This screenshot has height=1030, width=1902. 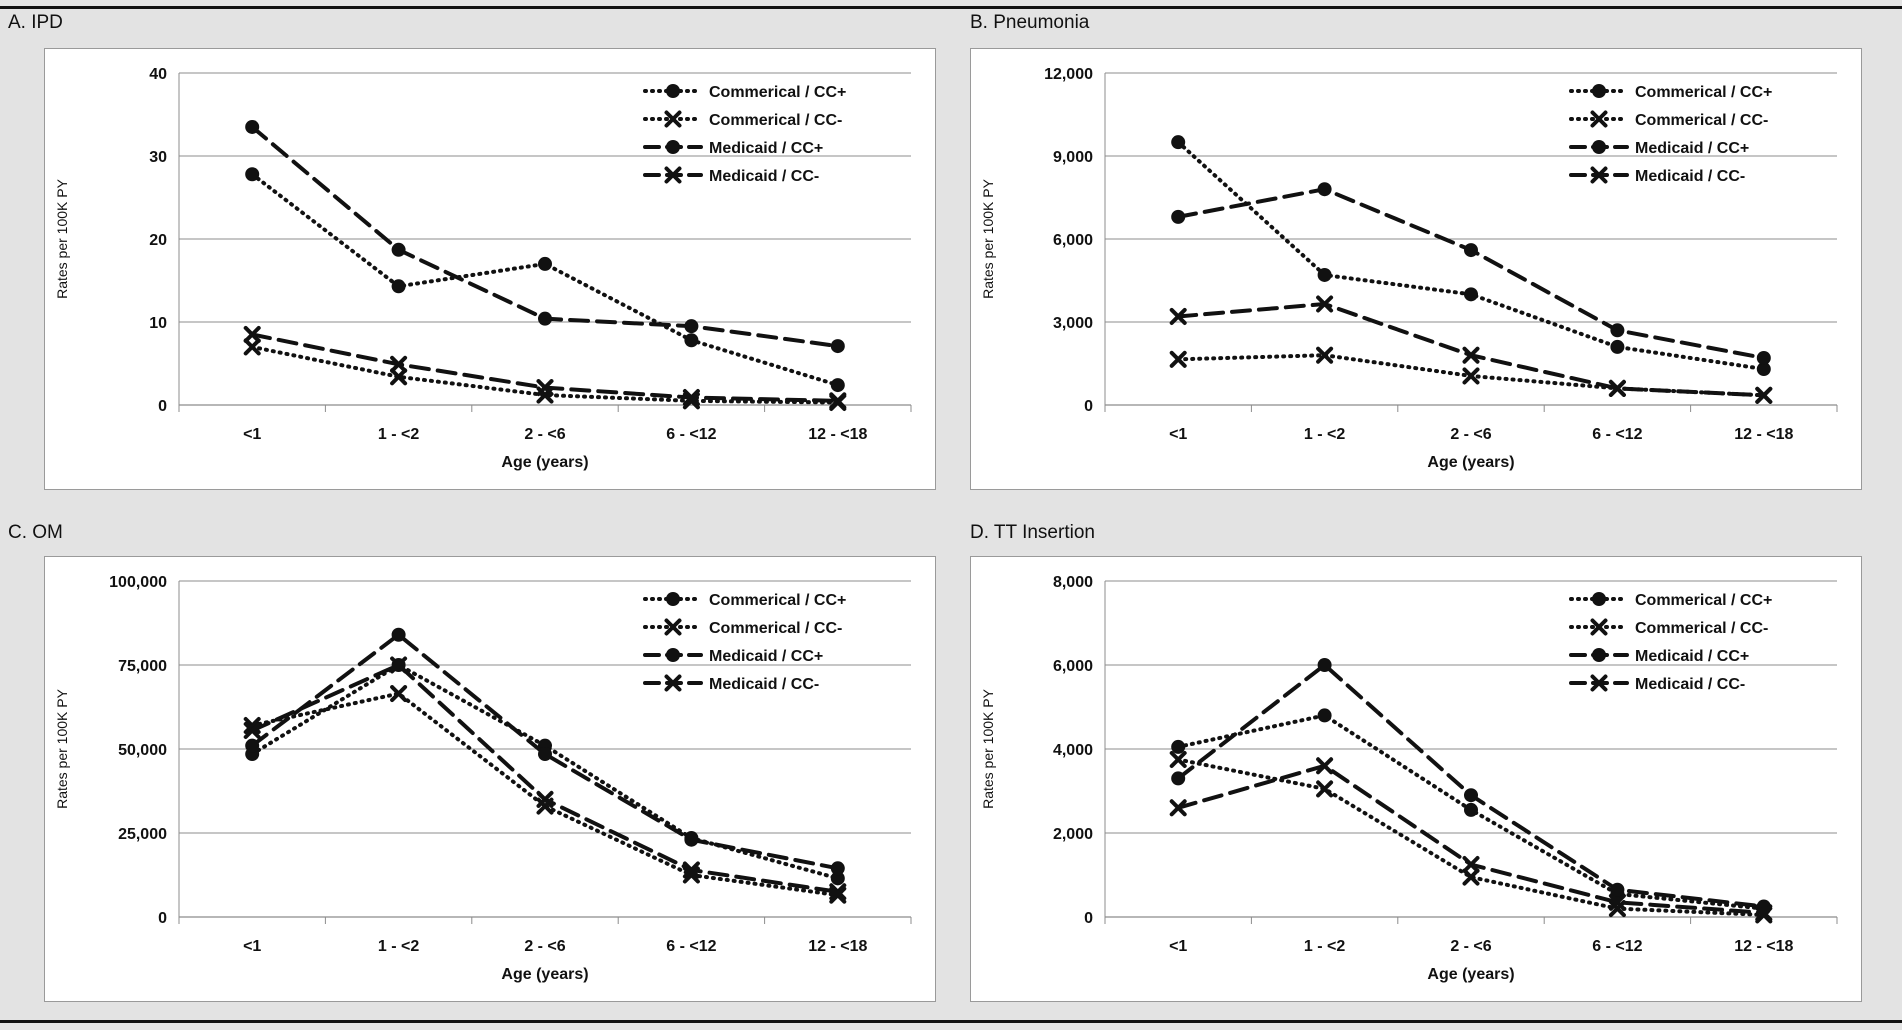 What do you see at coordinates (691, 946) in the screenshot?
I see `chart-om-xtick-label: 6 - <12` at bounding box center [691, 946].